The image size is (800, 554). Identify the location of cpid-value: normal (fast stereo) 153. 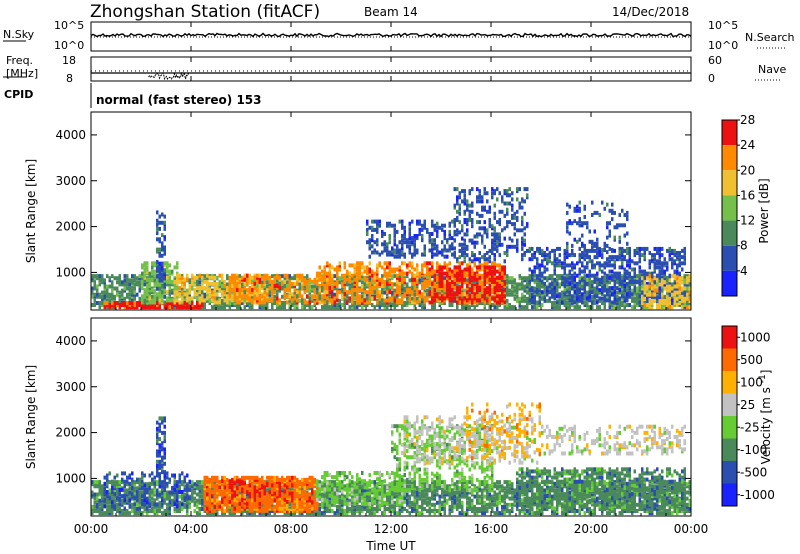
(179, 100).